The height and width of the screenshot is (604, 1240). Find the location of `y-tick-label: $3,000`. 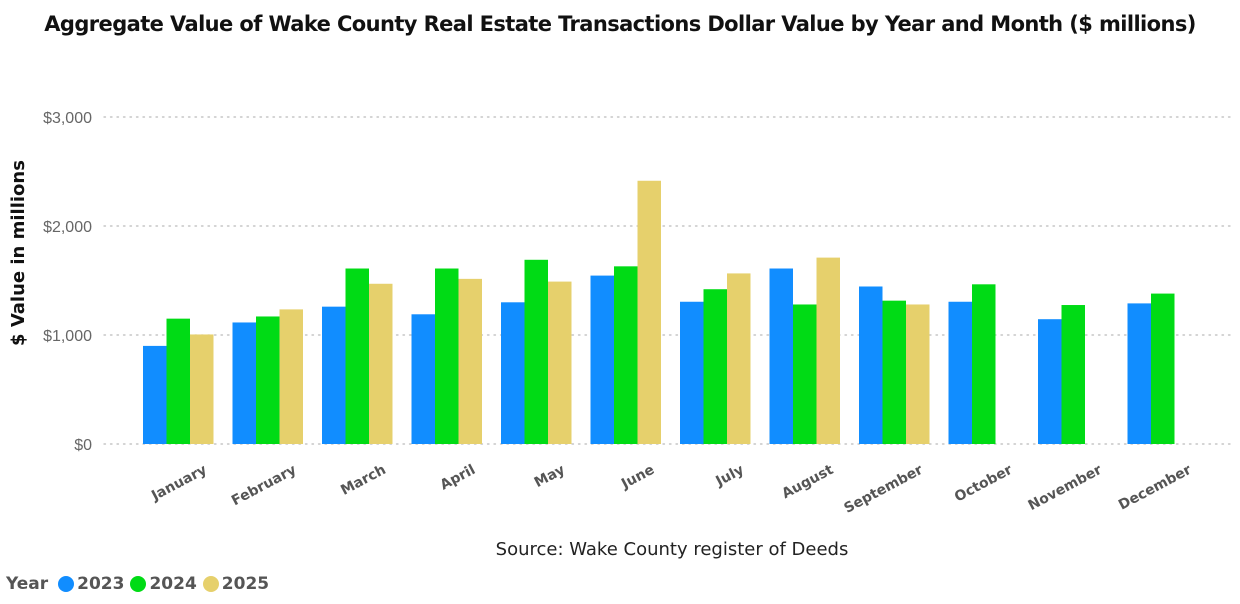

y-tick-label: $3,000 is located at coordinates (67, 118).